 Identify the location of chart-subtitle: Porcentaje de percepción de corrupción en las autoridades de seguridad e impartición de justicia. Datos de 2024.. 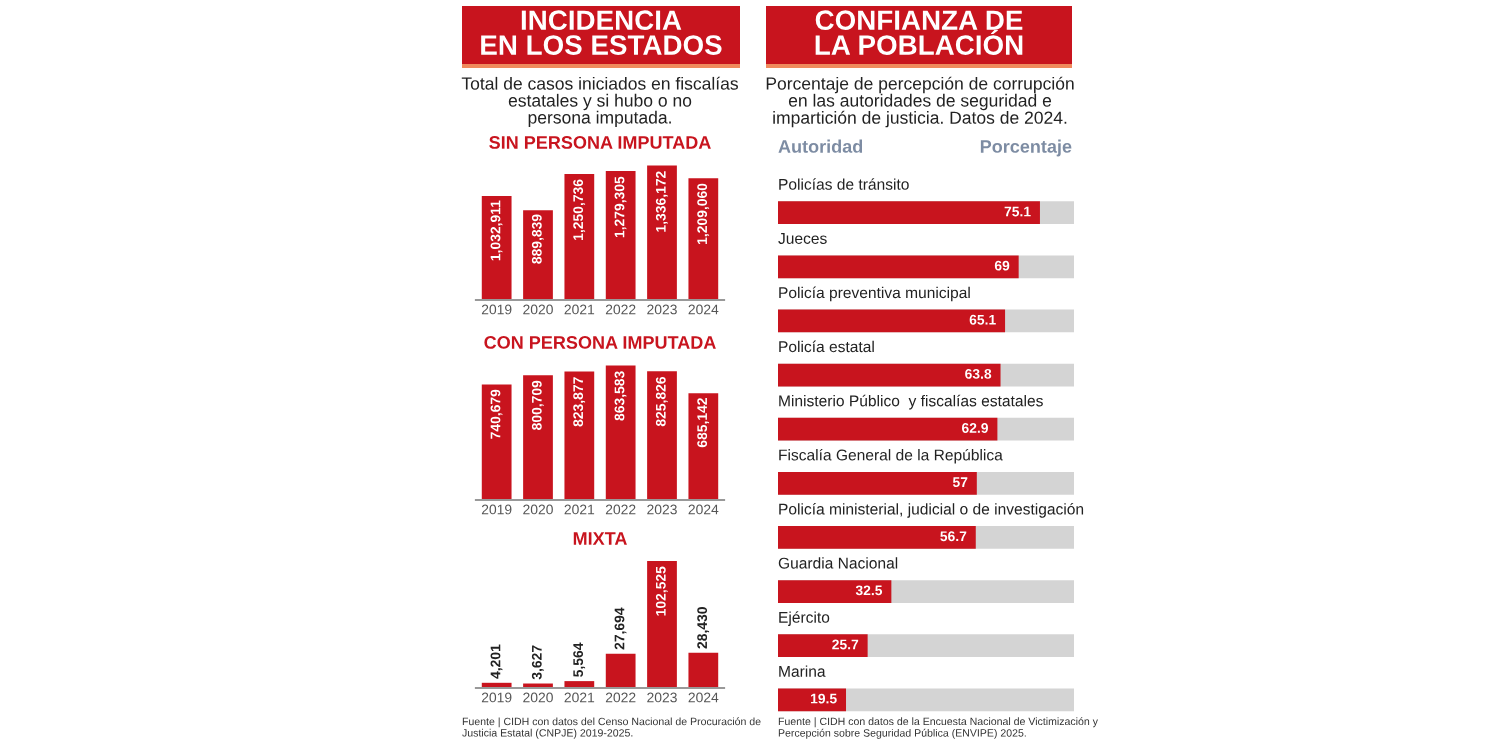
(920, 102).